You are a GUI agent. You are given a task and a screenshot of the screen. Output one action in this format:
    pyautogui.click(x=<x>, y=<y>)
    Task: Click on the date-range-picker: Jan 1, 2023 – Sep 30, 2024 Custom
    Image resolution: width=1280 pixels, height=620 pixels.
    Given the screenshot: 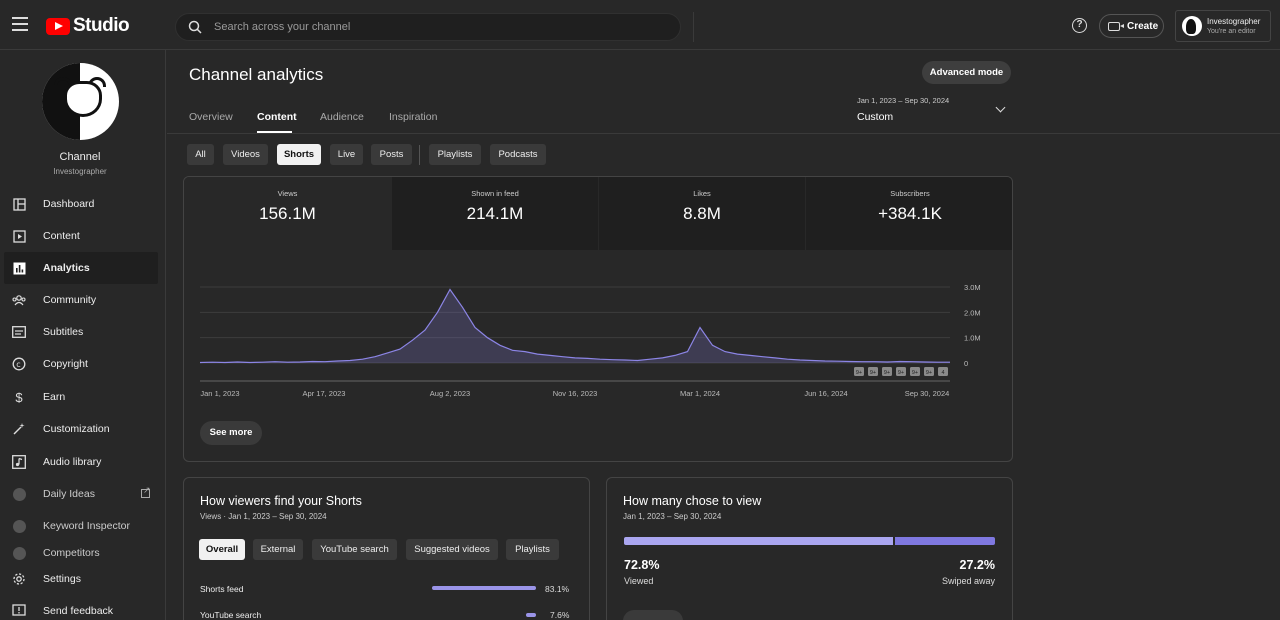 What is the action you would take?
    pyautogui.click(x=903, y=109)
    